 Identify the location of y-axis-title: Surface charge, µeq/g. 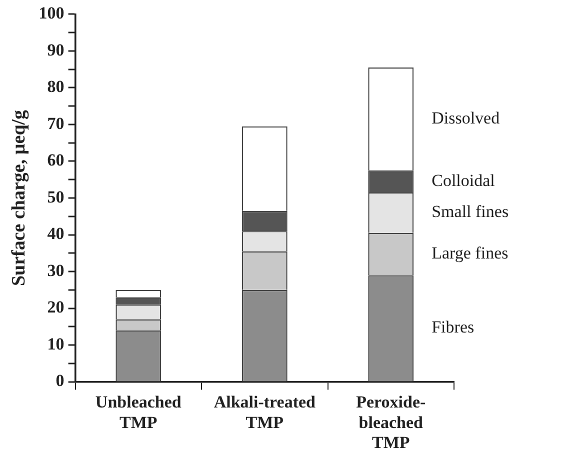
(19, 197).